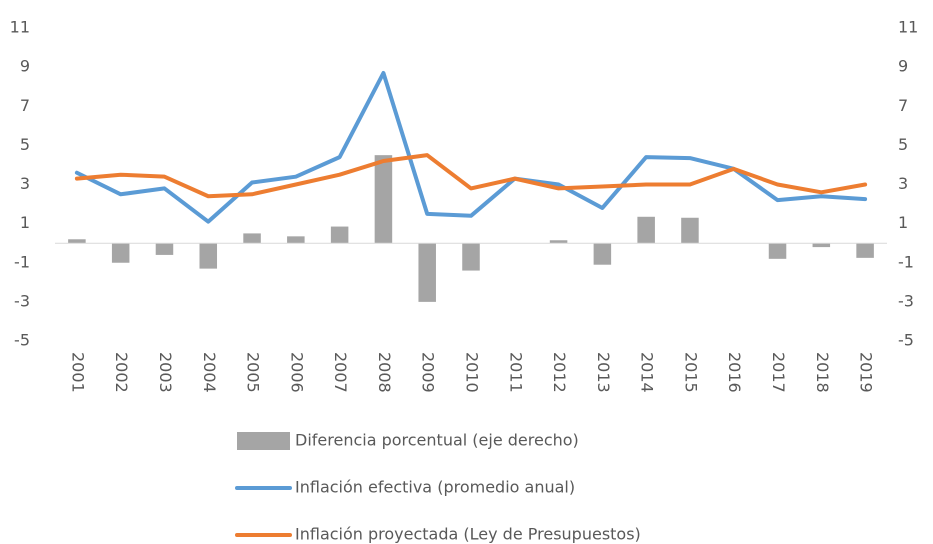 The image size is (933, 544). What do you see at coordinates (209, 372) in the screenshot?
I see `x-tick-label: 2004` at bounding box center [209, 372].